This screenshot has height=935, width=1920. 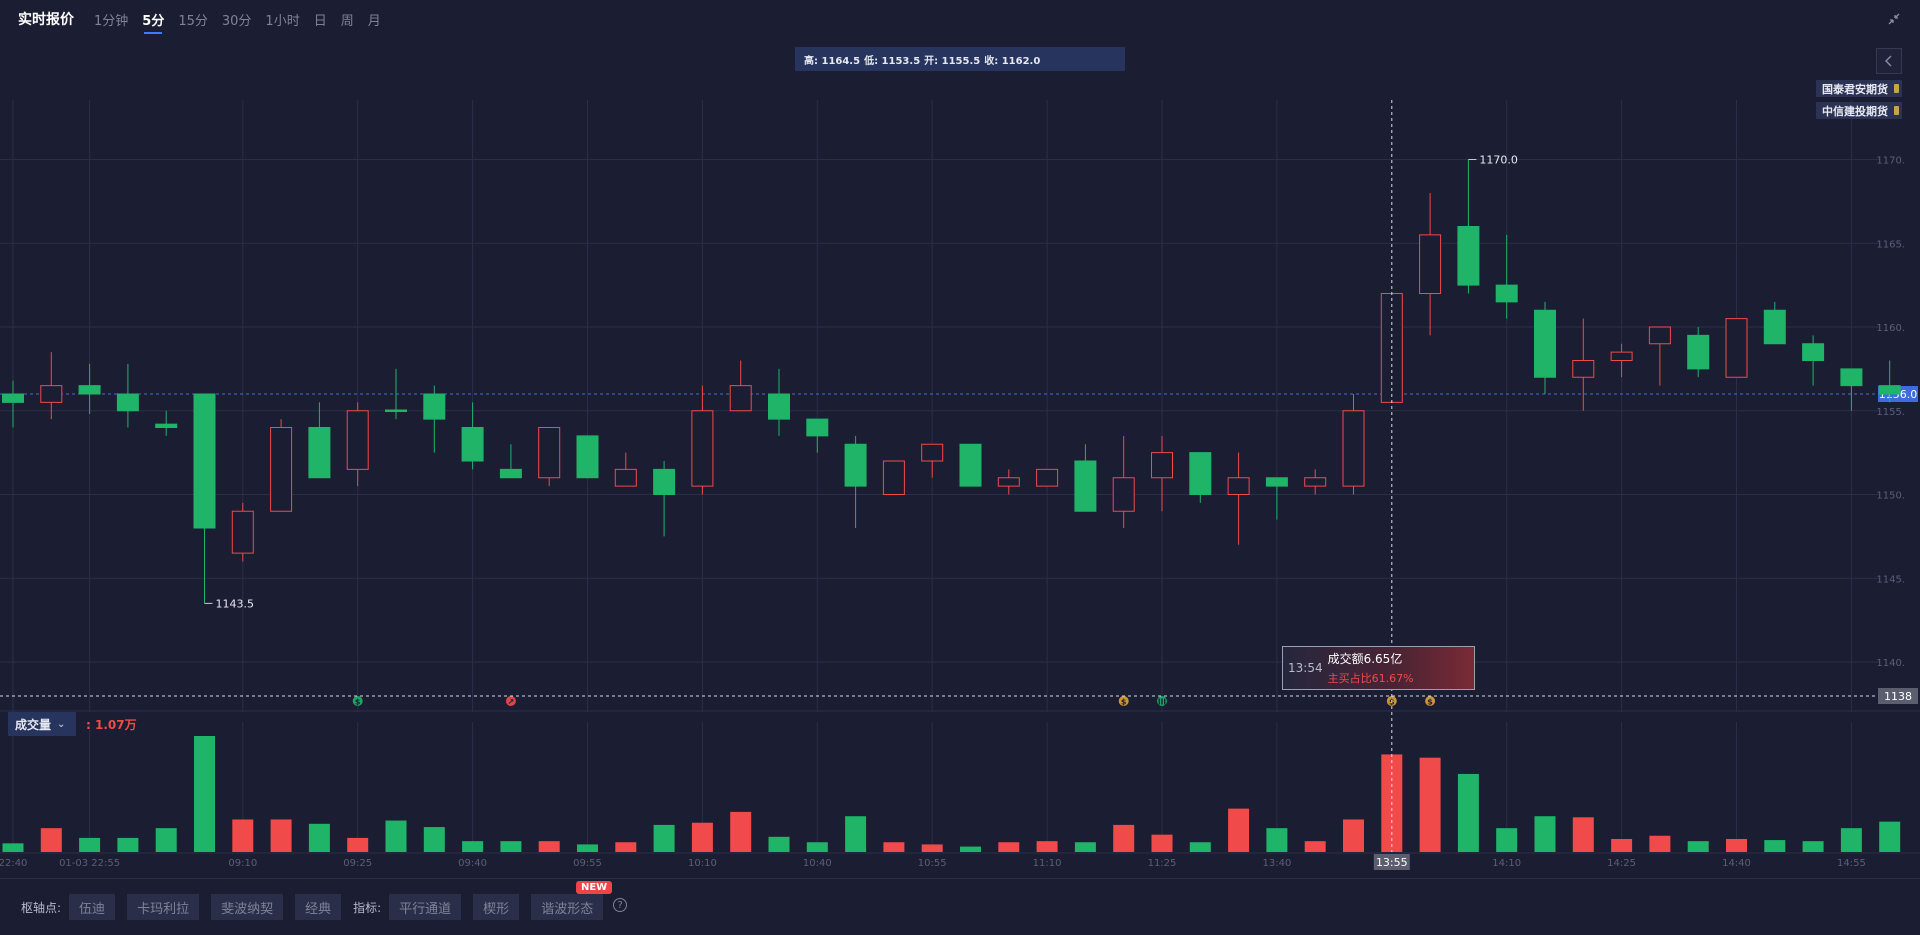 I want to click on x-tick-label: 09:10, so click(x=242, y=863).